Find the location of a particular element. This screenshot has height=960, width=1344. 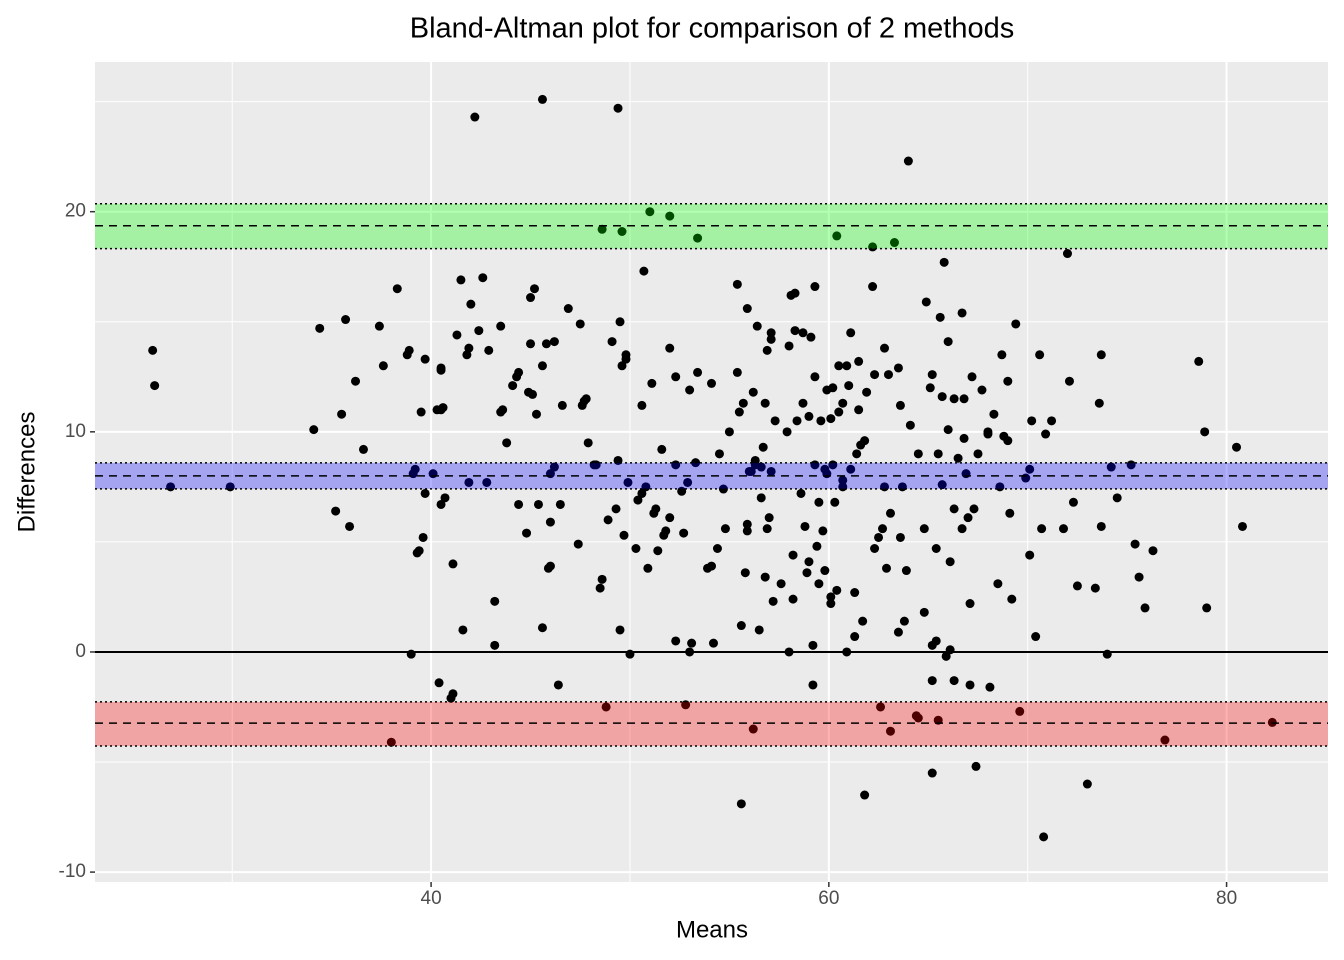

x-tick-label: 40 is located at coordinates (431, 898).